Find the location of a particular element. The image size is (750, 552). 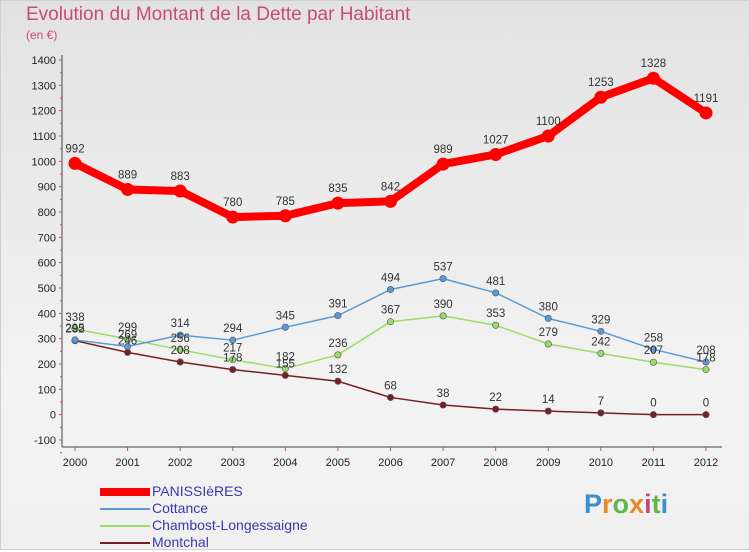

y-tick-label: 1400 is located at coordinates (44, 61).